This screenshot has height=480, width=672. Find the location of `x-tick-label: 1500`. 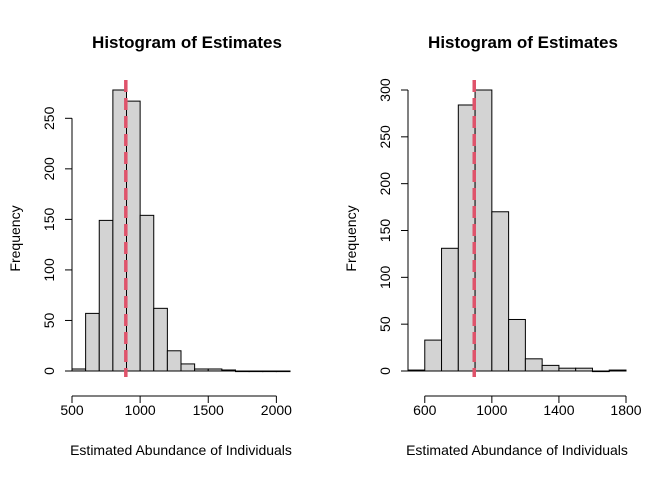

x-tick-label: 1500 is located at coordinates (208, 410).